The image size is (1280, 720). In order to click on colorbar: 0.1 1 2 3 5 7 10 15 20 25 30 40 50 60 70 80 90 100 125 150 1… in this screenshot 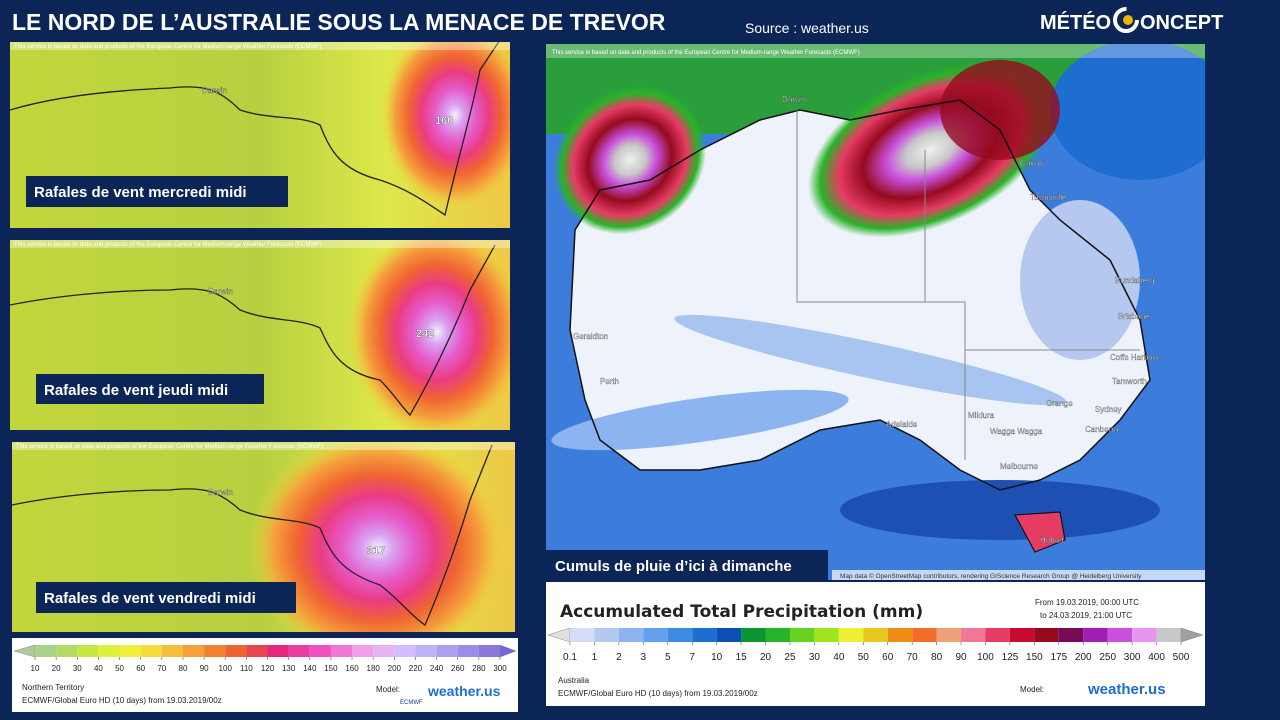, I will do `click(875, 645)`.